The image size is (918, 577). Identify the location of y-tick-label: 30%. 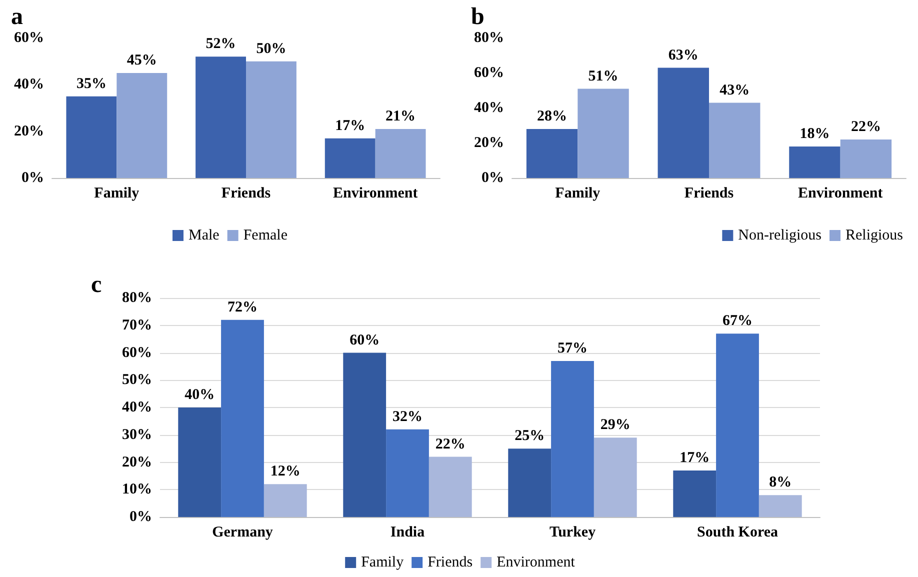
(137, 434).